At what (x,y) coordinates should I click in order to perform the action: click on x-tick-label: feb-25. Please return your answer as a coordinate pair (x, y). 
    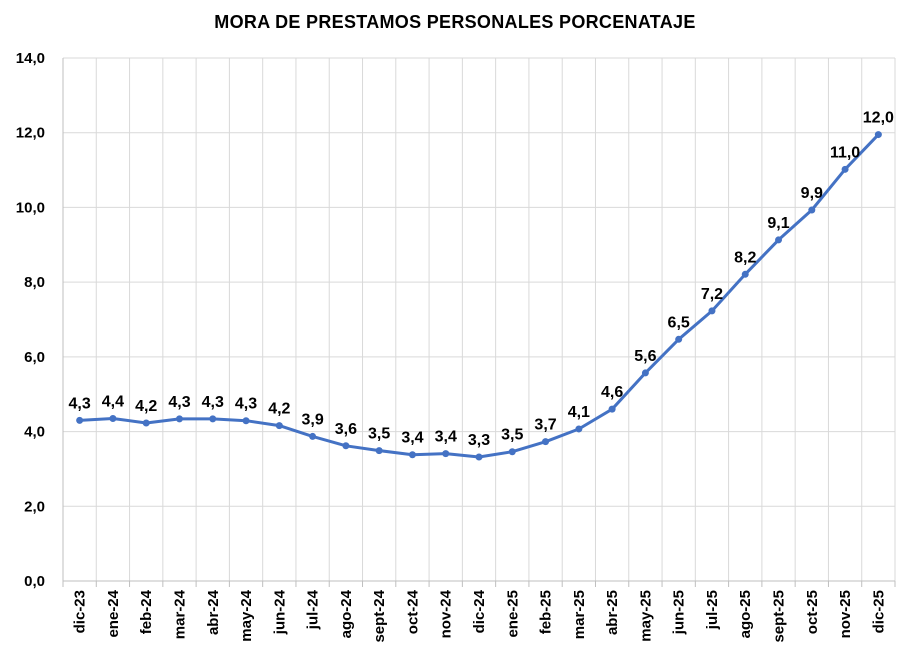
    Looking at the image, I should click on (546, 612).